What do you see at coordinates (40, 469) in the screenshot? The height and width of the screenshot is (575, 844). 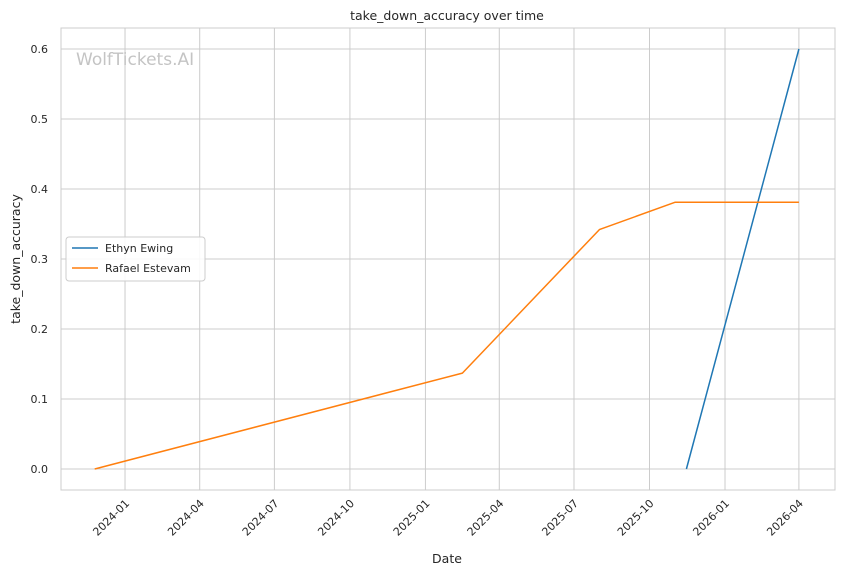 I see `y-tick-label: 0.0` at bounding box center [40, 469].